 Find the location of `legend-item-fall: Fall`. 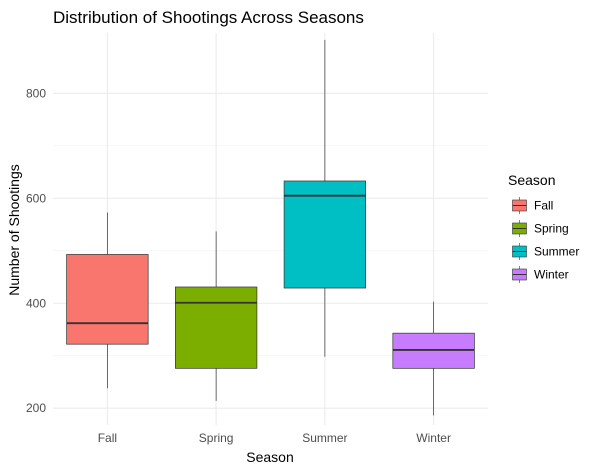

legend-item-fall: Fall is located at coordinates (532, 205).